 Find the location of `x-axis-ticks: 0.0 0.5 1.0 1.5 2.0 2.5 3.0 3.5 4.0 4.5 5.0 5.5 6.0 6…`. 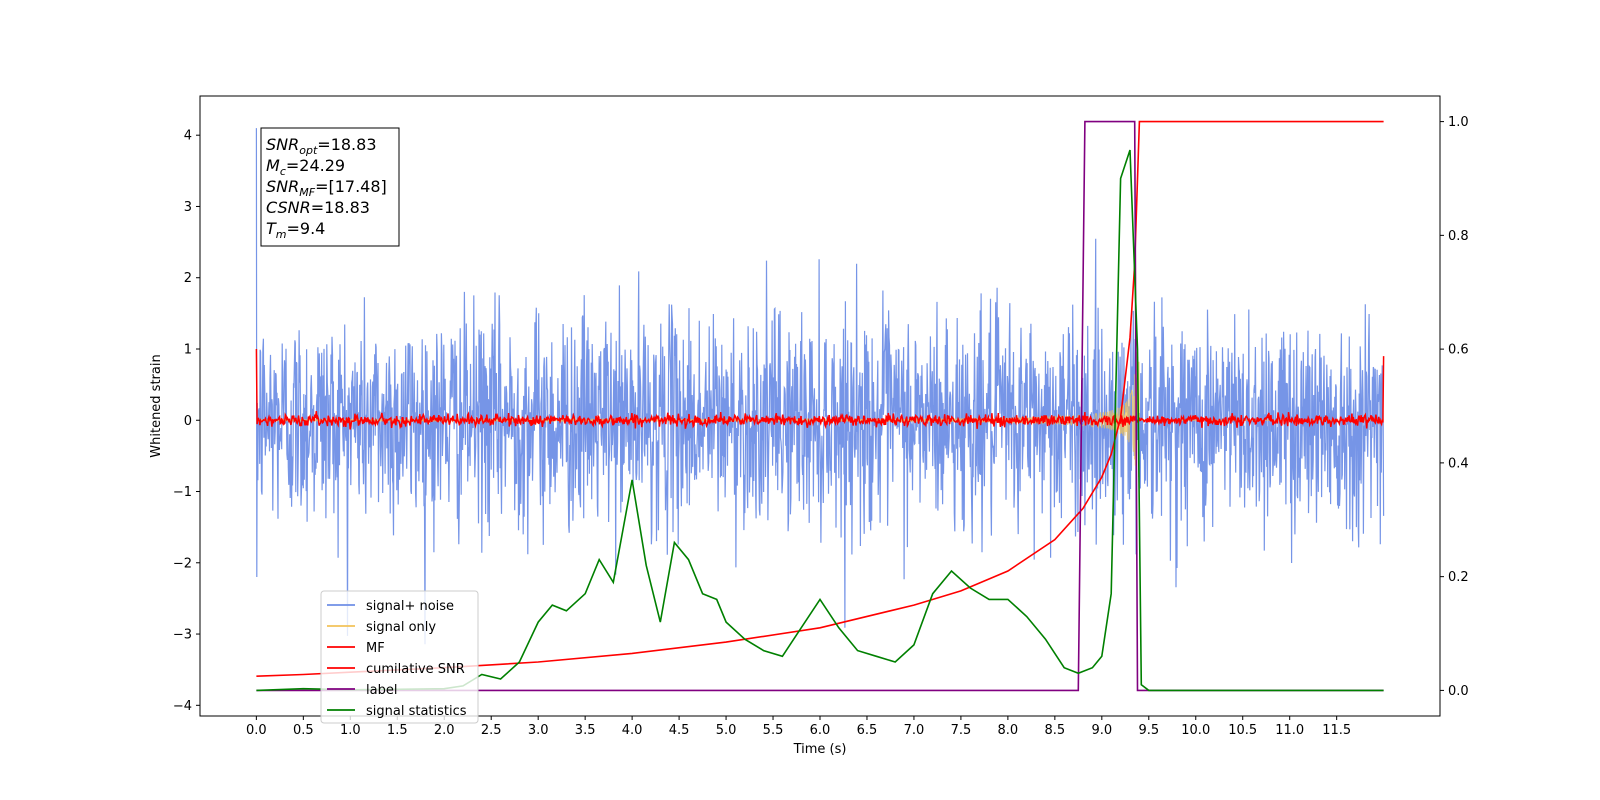

x-axis-ticks: 0.0 0.5 1.0 1.5 2.0 2.5 3.0 3.5 4.0 4.5 5.0 5.5 6.0 6… is located at coordinates (798, 727).